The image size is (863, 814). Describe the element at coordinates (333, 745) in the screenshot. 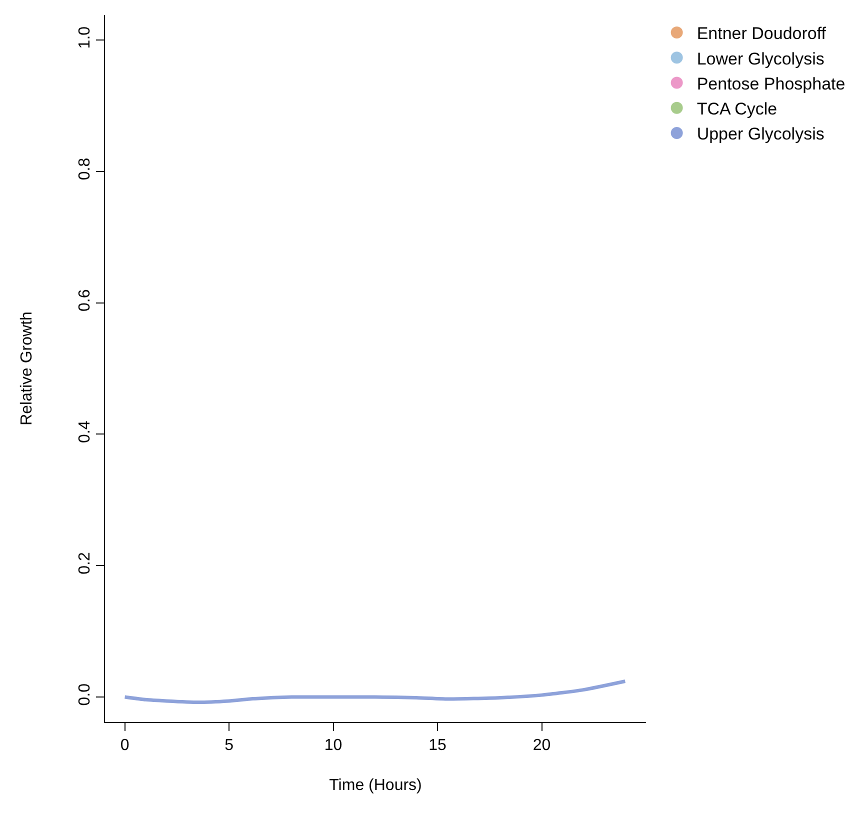

I see `x-tick-label: 10` at that location.